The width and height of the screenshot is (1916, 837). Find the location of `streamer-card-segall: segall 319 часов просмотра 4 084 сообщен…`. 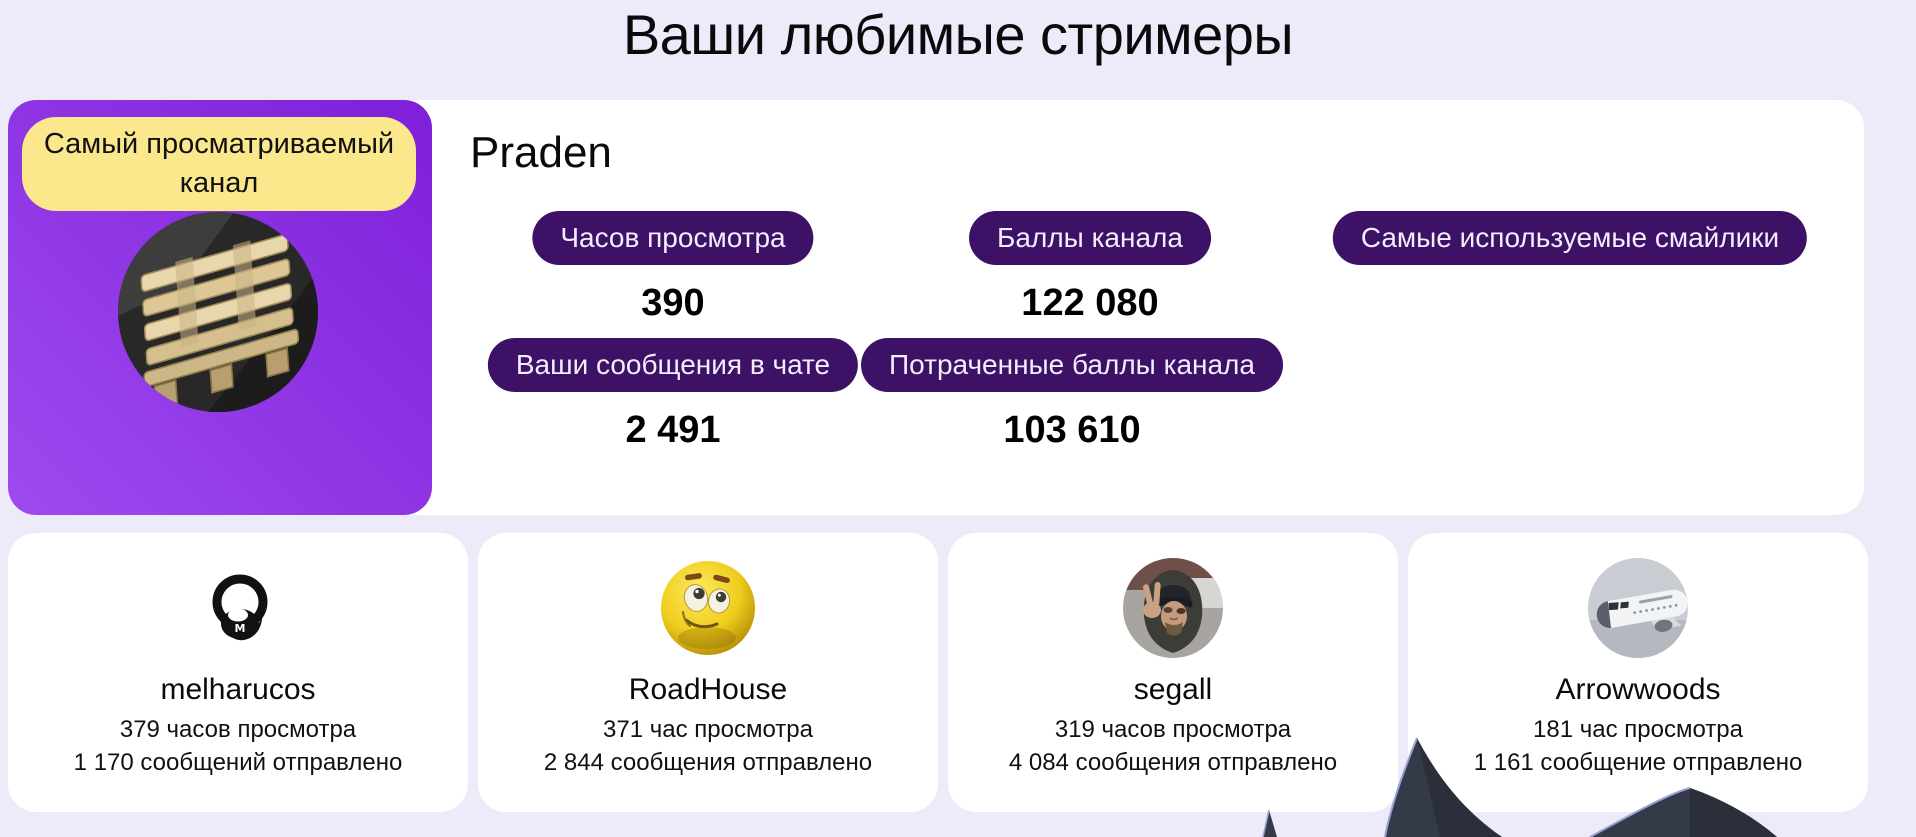

streamer-card-segall: segall 319 часов просмотра 4 084 сообщен… is located at coordinates (1173, 672).